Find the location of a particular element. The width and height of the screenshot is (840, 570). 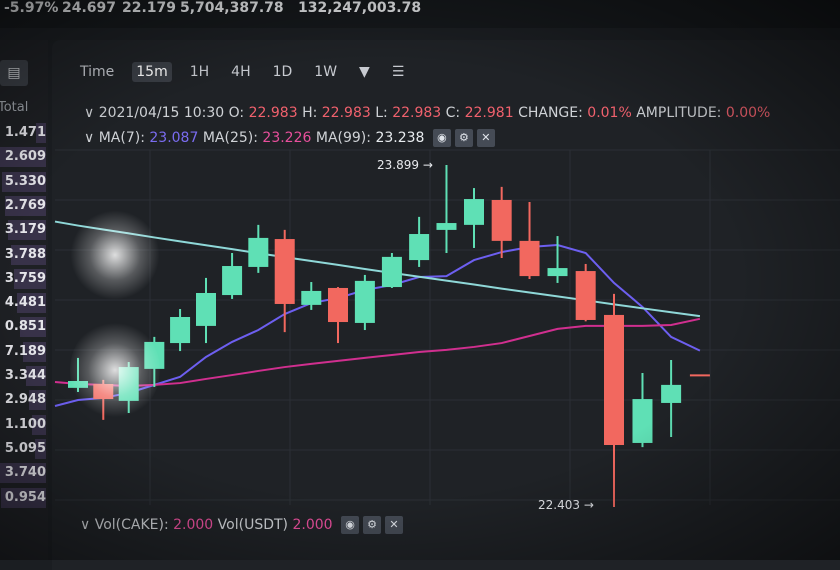

vol-base-value: 2.000 is located at coordinates (193, 525).